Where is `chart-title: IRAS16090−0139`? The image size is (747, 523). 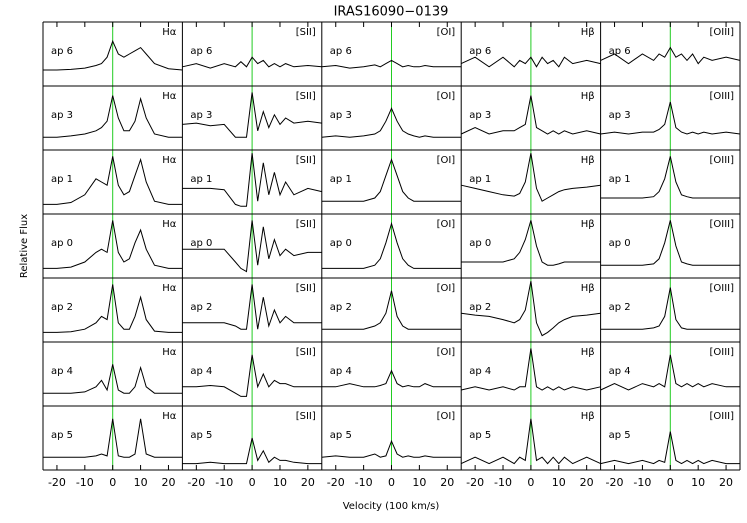
chart-title: IRAS16090−0139 is located at coordinates (391, 12).